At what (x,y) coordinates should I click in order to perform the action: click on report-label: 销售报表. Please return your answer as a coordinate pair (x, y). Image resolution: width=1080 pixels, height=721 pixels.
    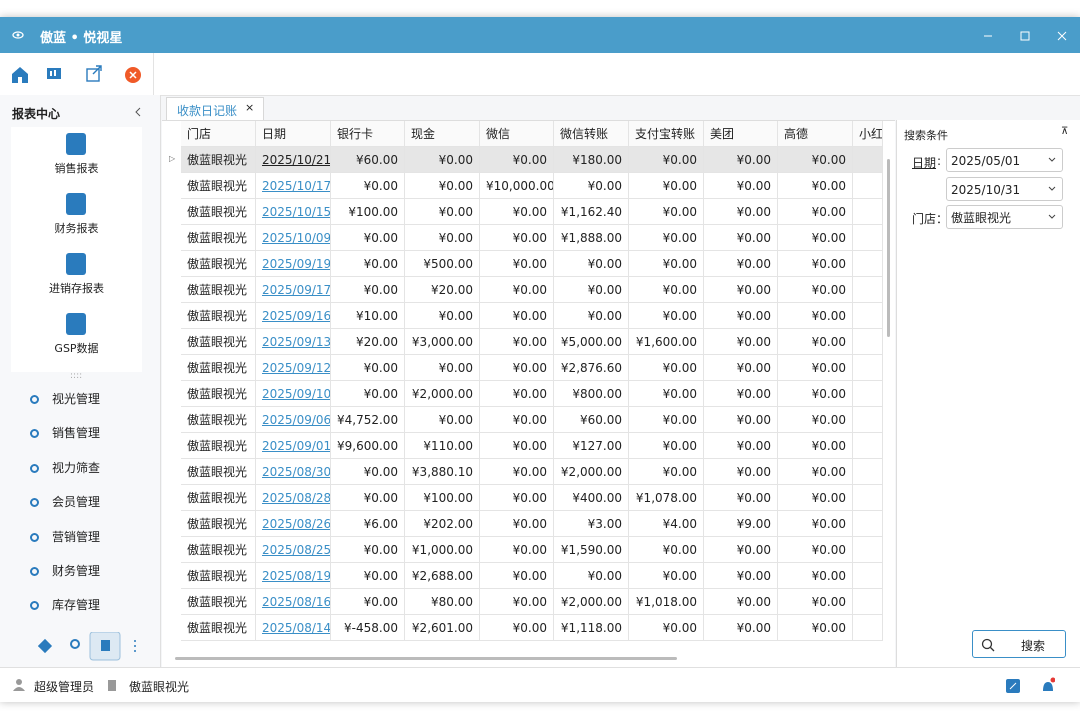
    Looking at the image, I should click on (76, 168).